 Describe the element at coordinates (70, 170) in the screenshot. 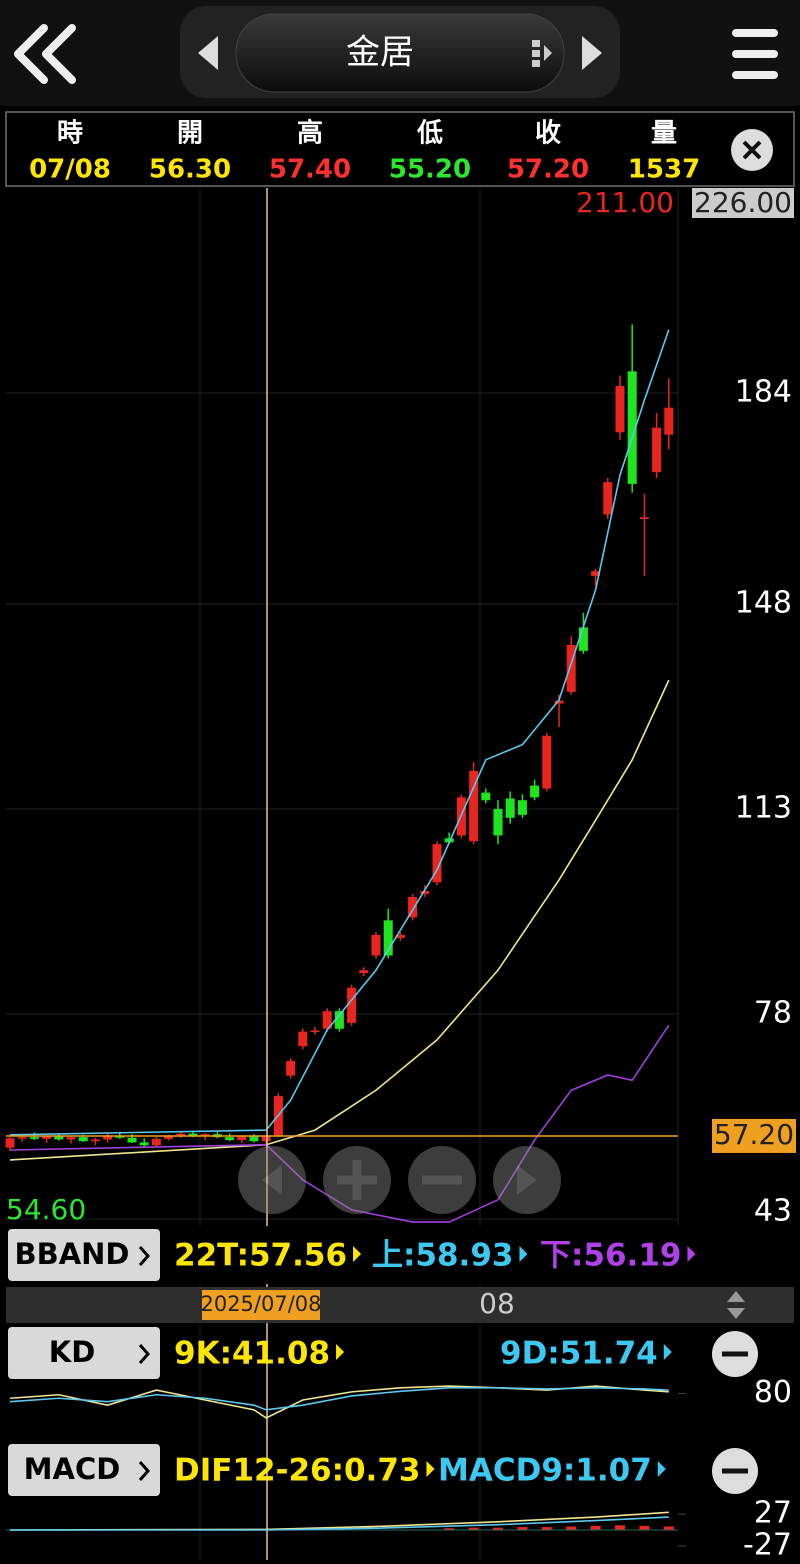

I see `quote-value: 07/08` at that location.